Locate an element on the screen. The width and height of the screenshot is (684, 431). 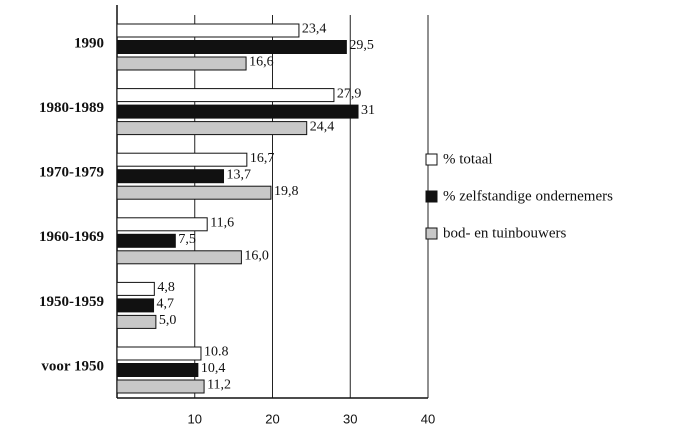
category-label: voor 1950 is located at coordinates (72, 366).